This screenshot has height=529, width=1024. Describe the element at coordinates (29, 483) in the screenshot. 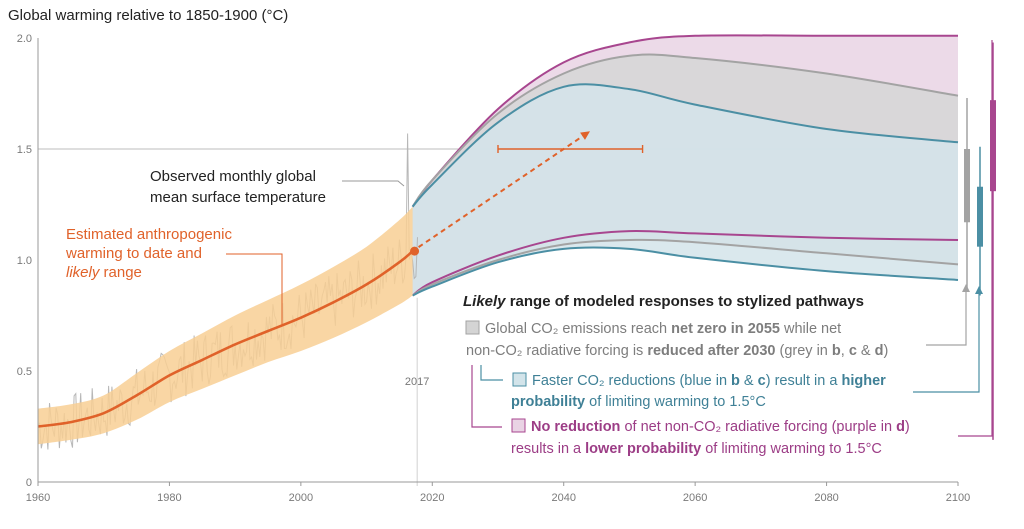

I see `y-tick-label-0: 0` at that location.